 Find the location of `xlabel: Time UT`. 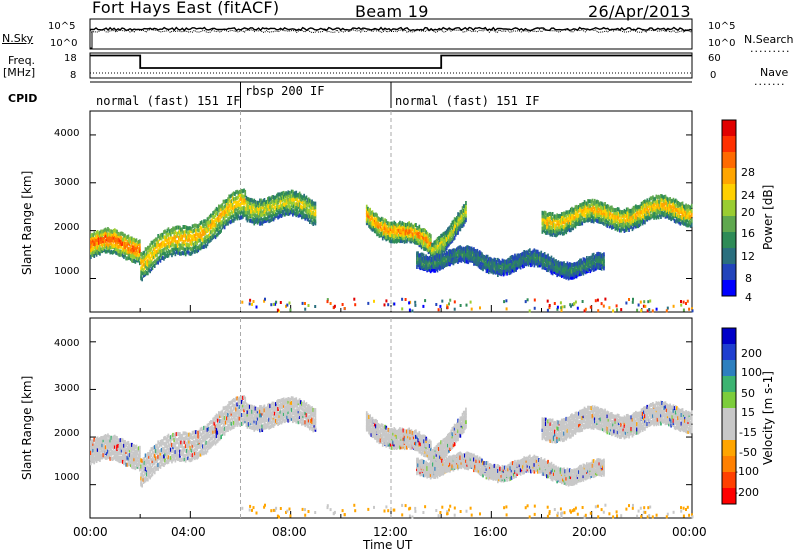

xlabel: Time UT is located at coordinates (388, 545).